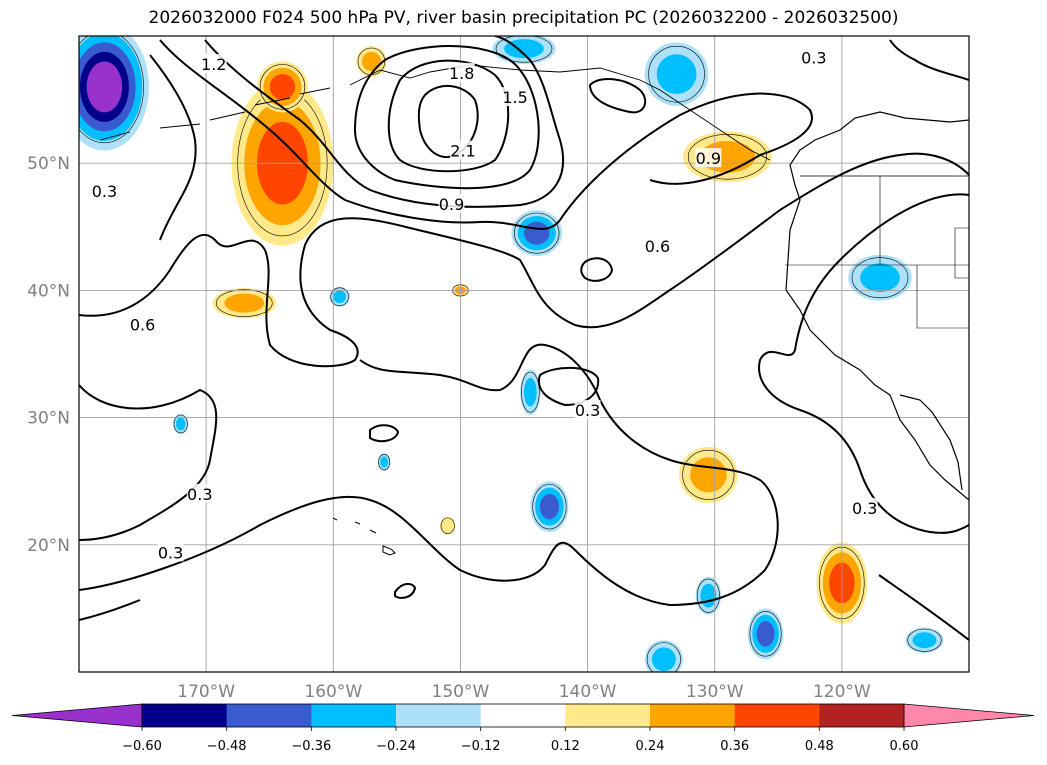  What do you see at coordinates (461, 692) in the screenshot?
I see `lon-tick-label: 150°W` at bounding box center [461, 692].